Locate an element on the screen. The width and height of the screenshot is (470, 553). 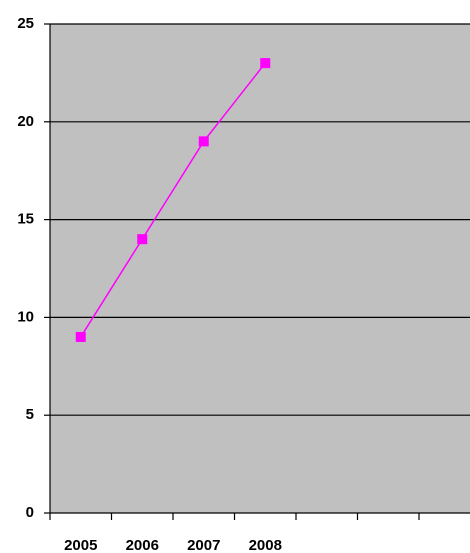
x-tick-label: 2006 is located at coordinates (142, 545).